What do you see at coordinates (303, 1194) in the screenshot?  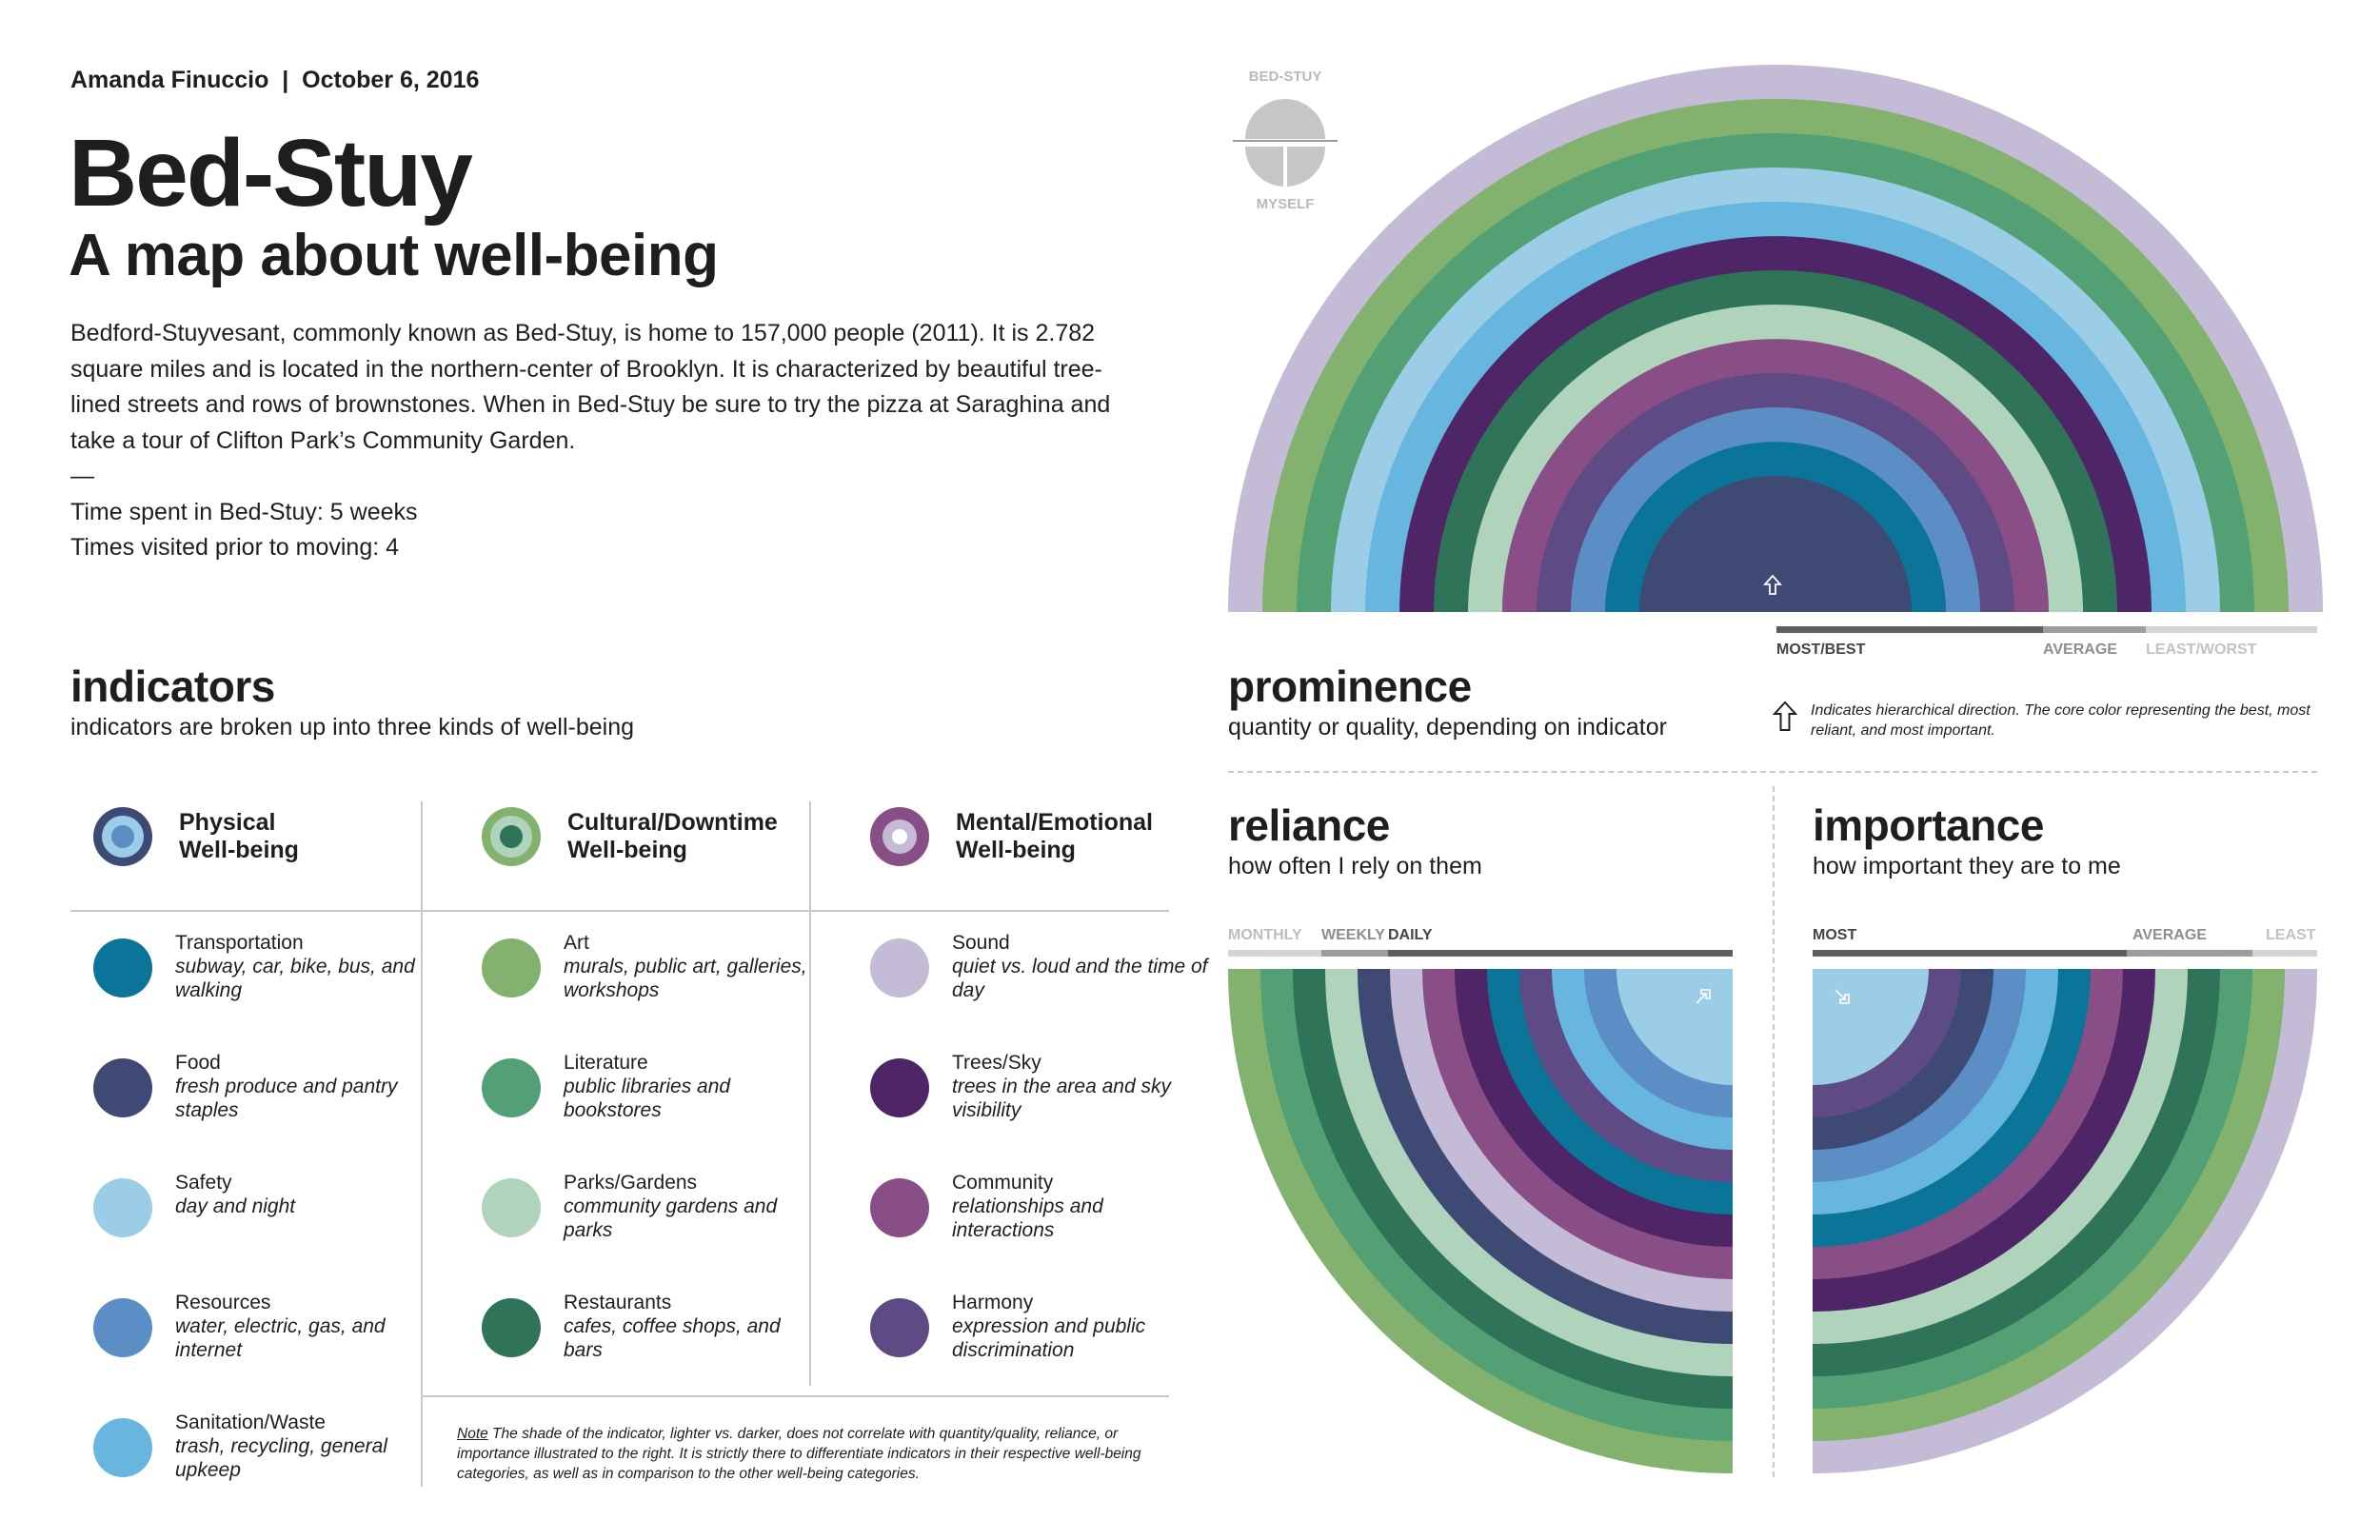 I see `indicator-text: Safety day and night` at bounding box center [303, 1194].